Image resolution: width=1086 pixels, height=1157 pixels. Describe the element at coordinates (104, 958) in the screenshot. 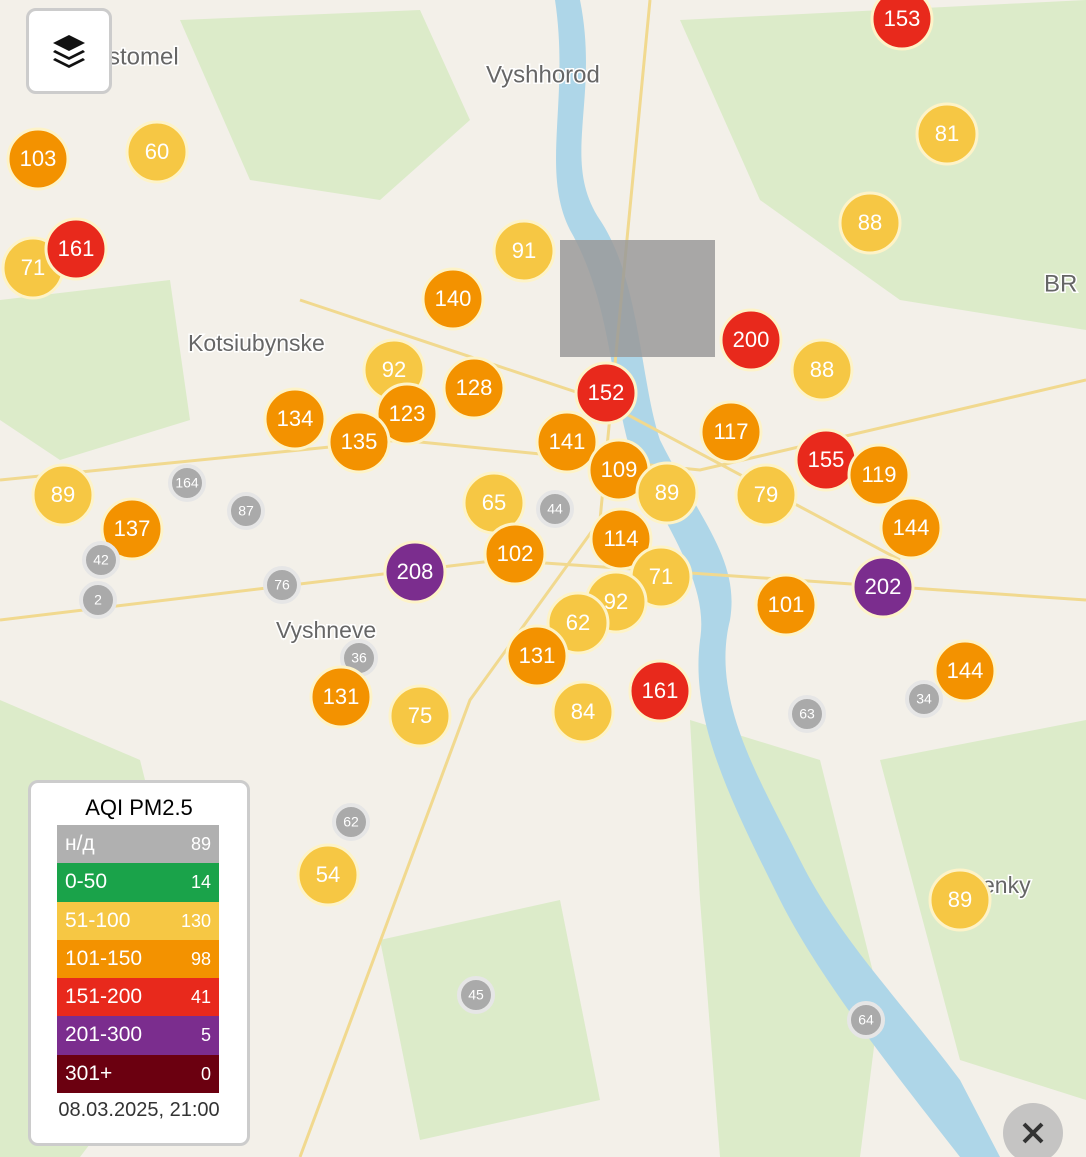

I see `legend-range: 101-150` at that location.